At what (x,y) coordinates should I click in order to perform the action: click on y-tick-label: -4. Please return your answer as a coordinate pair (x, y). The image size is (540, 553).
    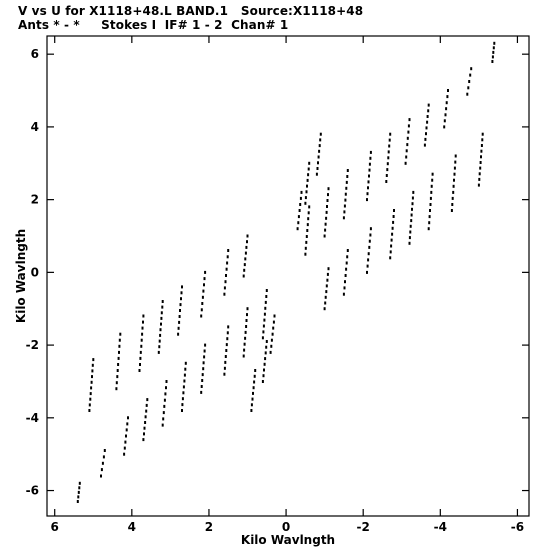
    Looking at the image, I should click on (32, 418).